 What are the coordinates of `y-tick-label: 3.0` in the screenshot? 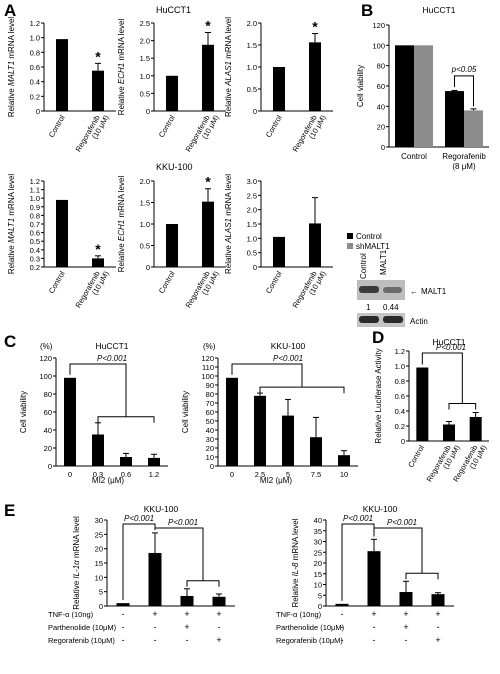 It's located at (252, 181).